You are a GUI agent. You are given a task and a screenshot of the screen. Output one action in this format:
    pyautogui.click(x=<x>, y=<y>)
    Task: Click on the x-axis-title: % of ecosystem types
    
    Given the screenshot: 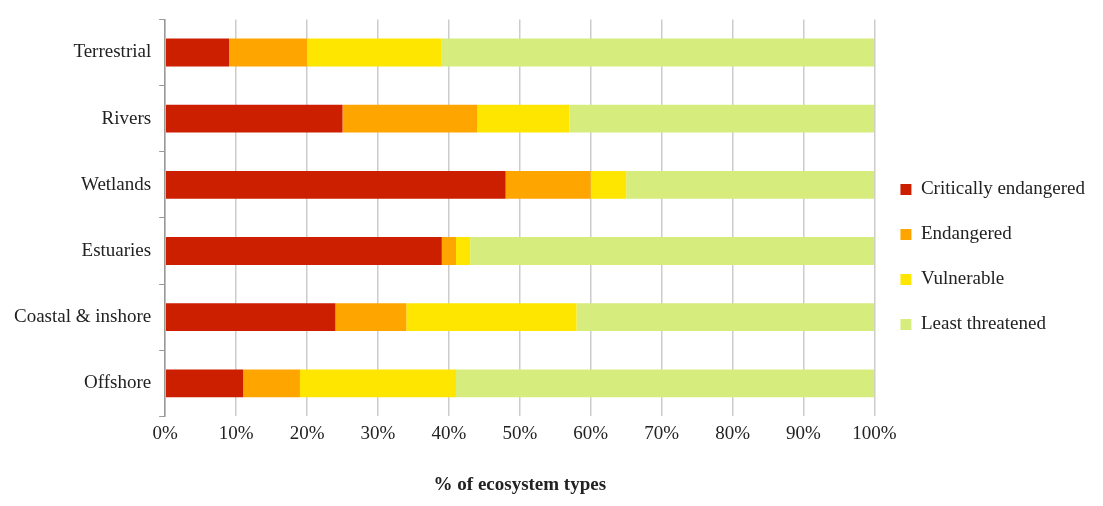 What is the action you would take?
    pyautogui.click(x=520, y=483)
    